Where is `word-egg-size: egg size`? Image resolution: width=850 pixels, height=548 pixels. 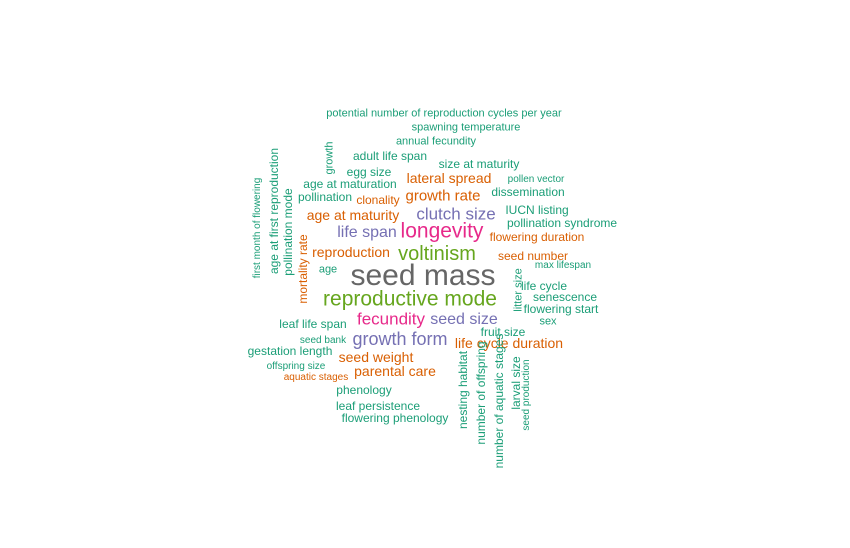
word-egg-size: egg size is located at coordinates (369, 172).